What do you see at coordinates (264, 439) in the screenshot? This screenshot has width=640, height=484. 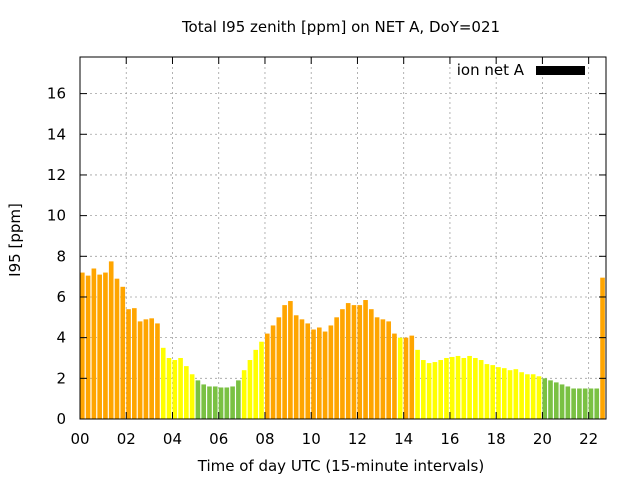 I see `x-tick-label: 08` at bounding box center [264, 439].